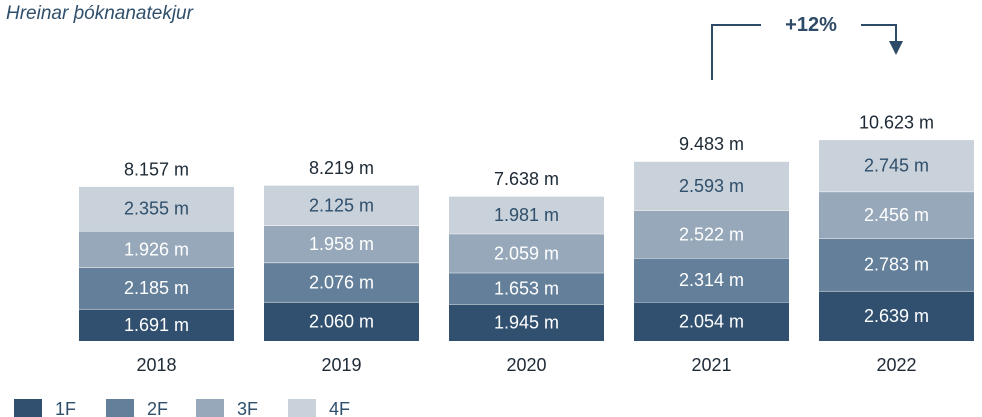  I want to click on x-tick-label-2022: 2022, so click(896, 365).